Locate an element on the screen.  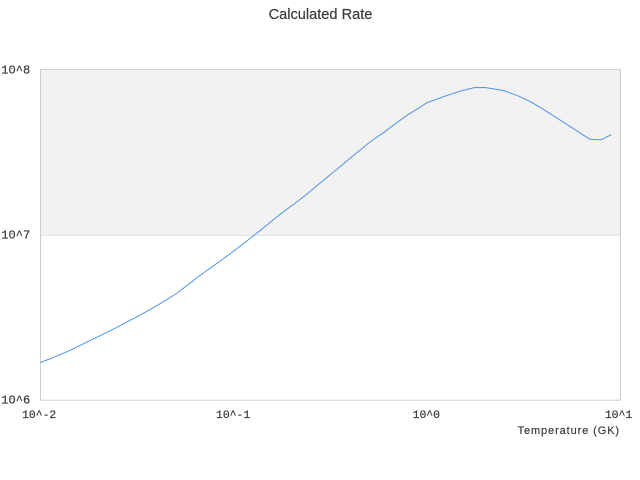
svg-text: 10^1 is located at coordinates (619, 416).